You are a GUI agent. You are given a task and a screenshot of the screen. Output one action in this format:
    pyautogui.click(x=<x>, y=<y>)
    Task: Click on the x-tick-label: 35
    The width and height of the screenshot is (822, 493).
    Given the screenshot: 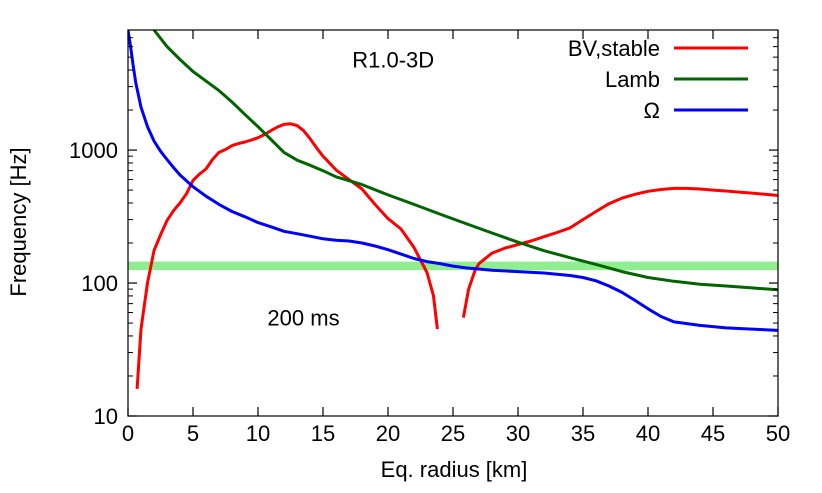 What is the action you would take?
    pyautogui.click(x=583, y=433)
    